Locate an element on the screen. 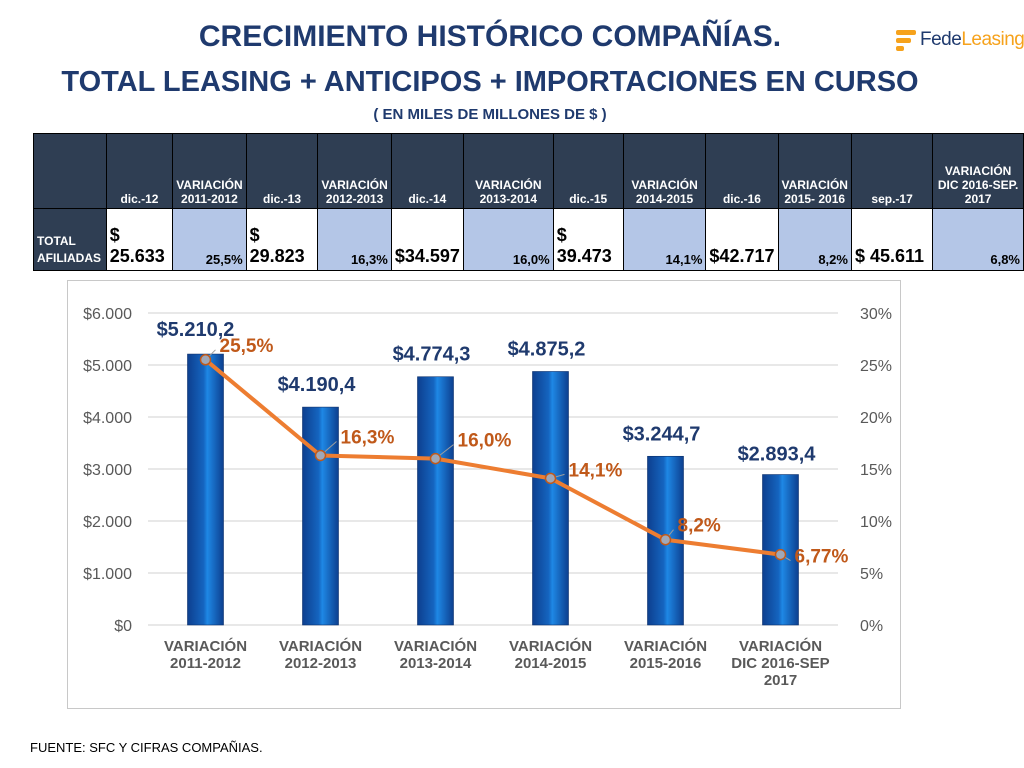 This screenshot has width=1024, height=768. table-cell-value: $ 25.633 is located at coordinates (139, 239).